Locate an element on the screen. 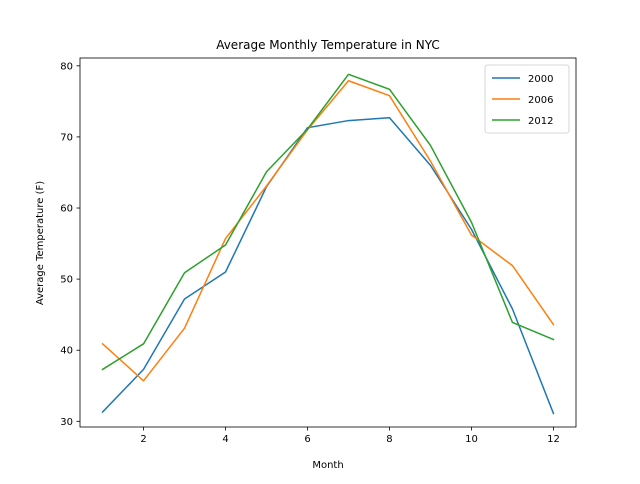 The image size is (640, 484). y-tick-label: 70 is located at coordinates (66, 137).